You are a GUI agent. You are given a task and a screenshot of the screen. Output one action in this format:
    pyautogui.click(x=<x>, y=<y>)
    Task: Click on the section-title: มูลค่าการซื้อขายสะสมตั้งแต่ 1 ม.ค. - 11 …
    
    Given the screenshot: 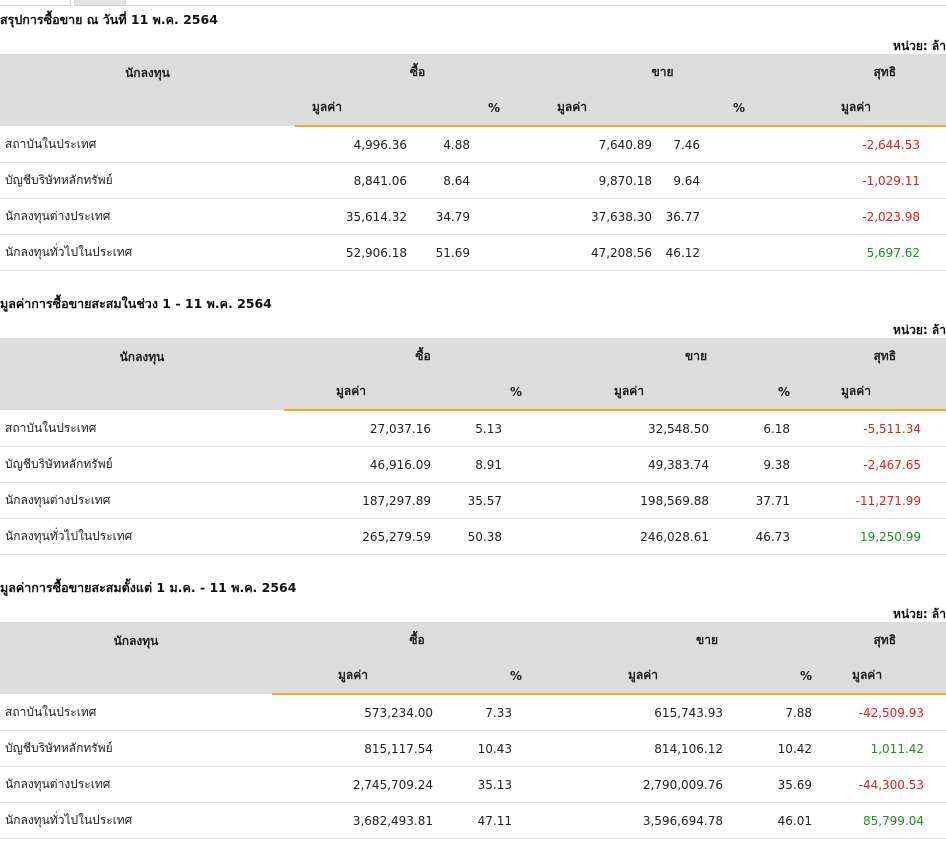 What is the action you would take?
    pyautogui.click(x=148, y=587)
    